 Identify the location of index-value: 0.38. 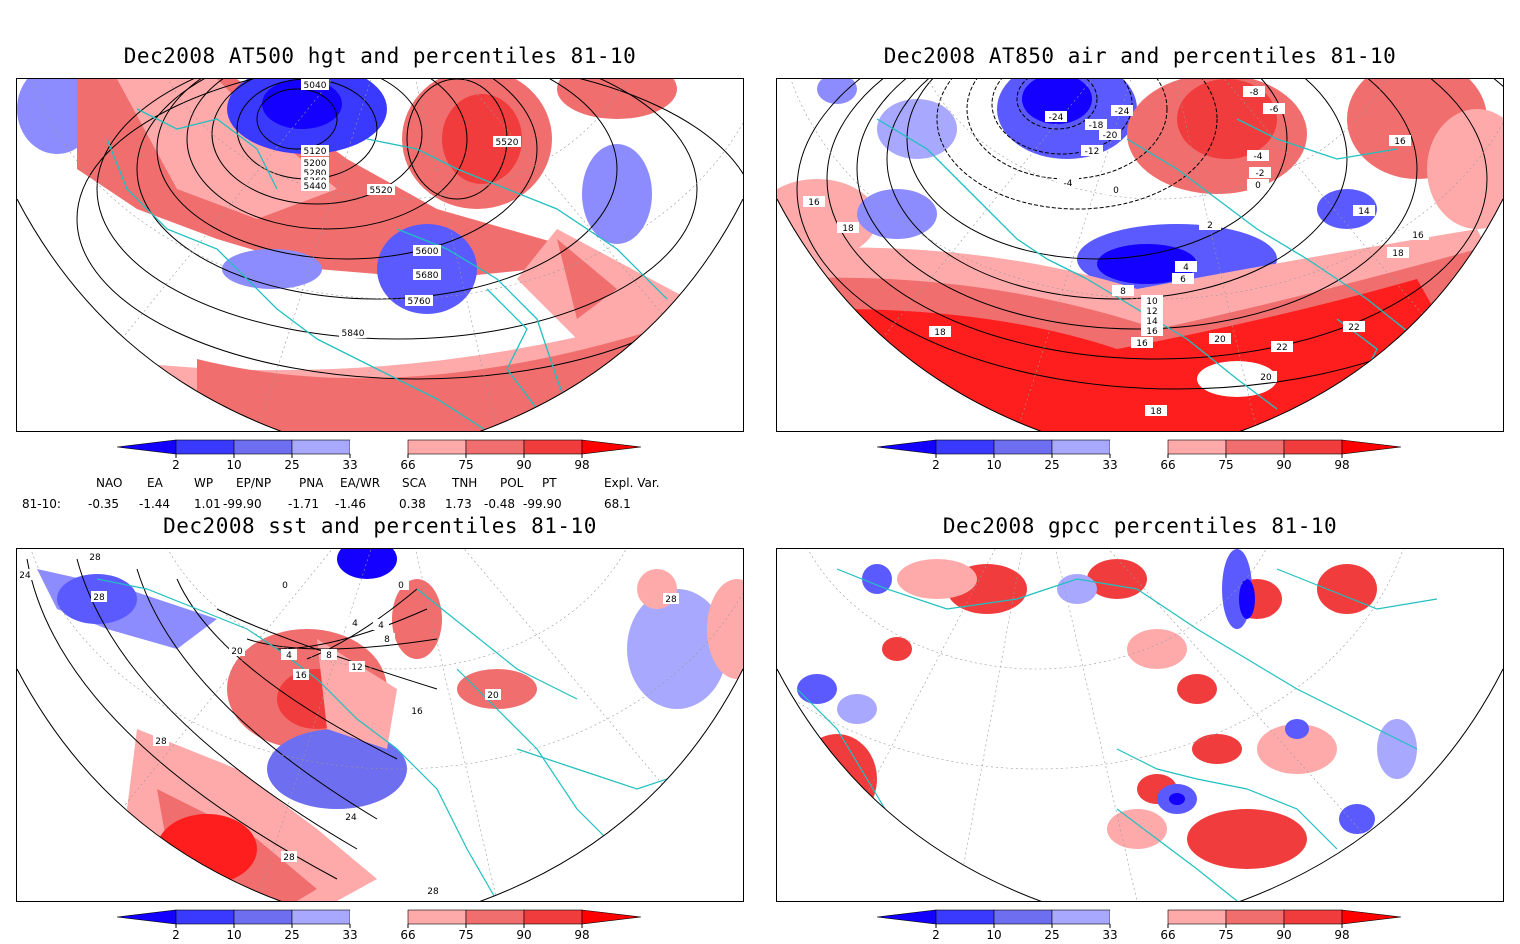
(412, 504).